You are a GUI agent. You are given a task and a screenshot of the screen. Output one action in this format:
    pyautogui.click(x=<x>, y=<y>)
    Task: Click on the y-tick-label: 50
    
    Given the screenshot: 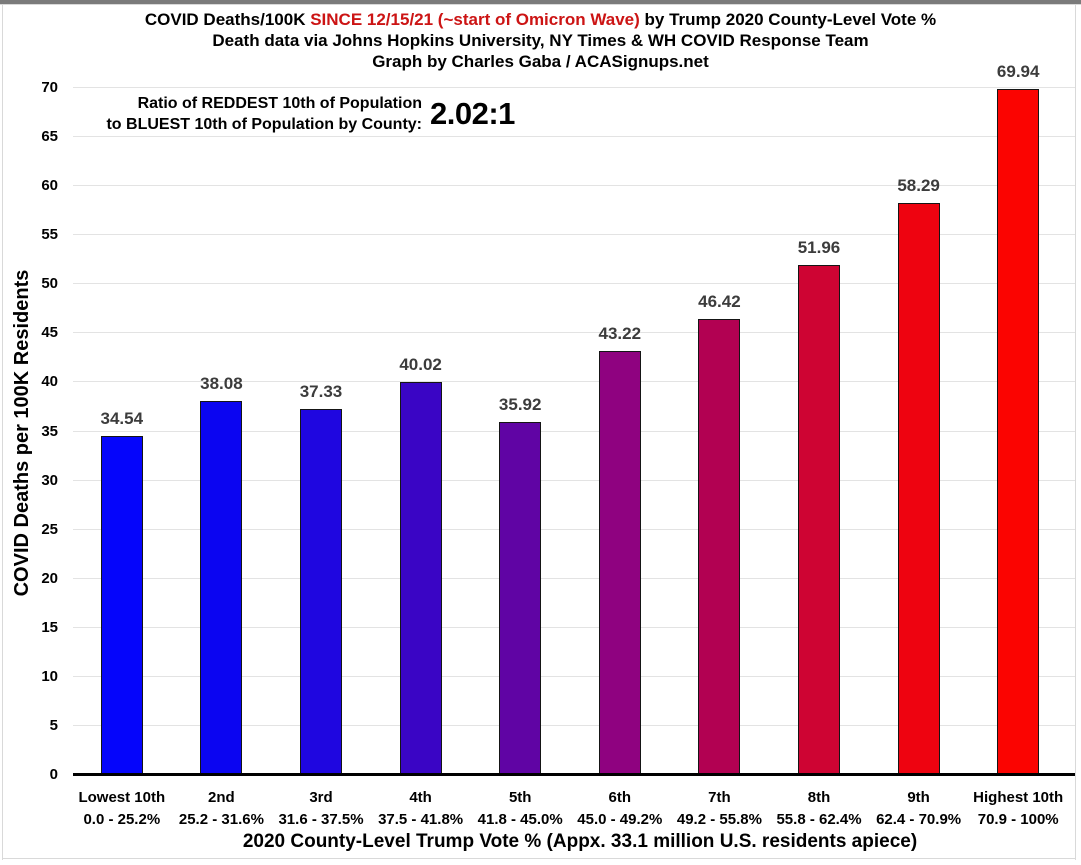 What is the action you would take?
    pyautogui.click(x=49, y=284)
    